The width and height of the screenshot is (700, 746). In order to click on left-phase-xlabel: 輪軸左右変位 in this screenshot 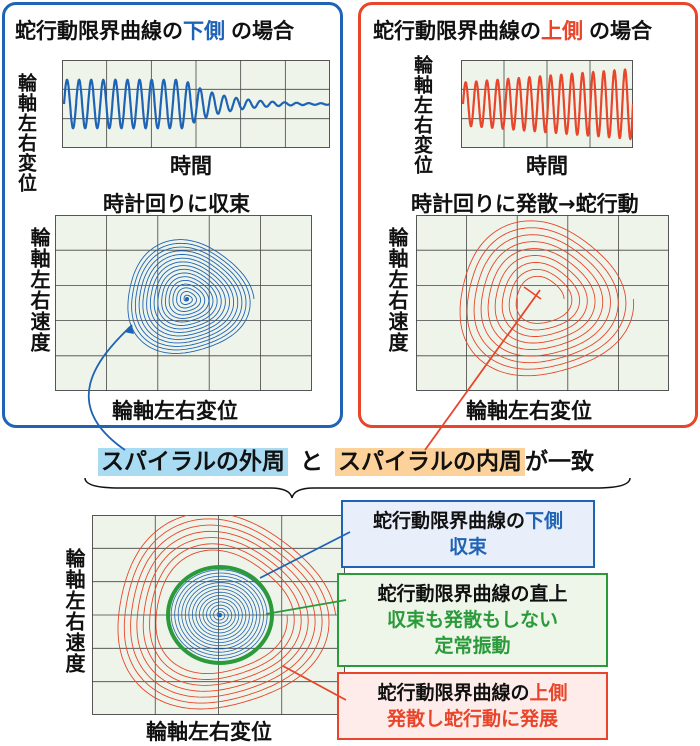, I will do `click(175, 411)`.